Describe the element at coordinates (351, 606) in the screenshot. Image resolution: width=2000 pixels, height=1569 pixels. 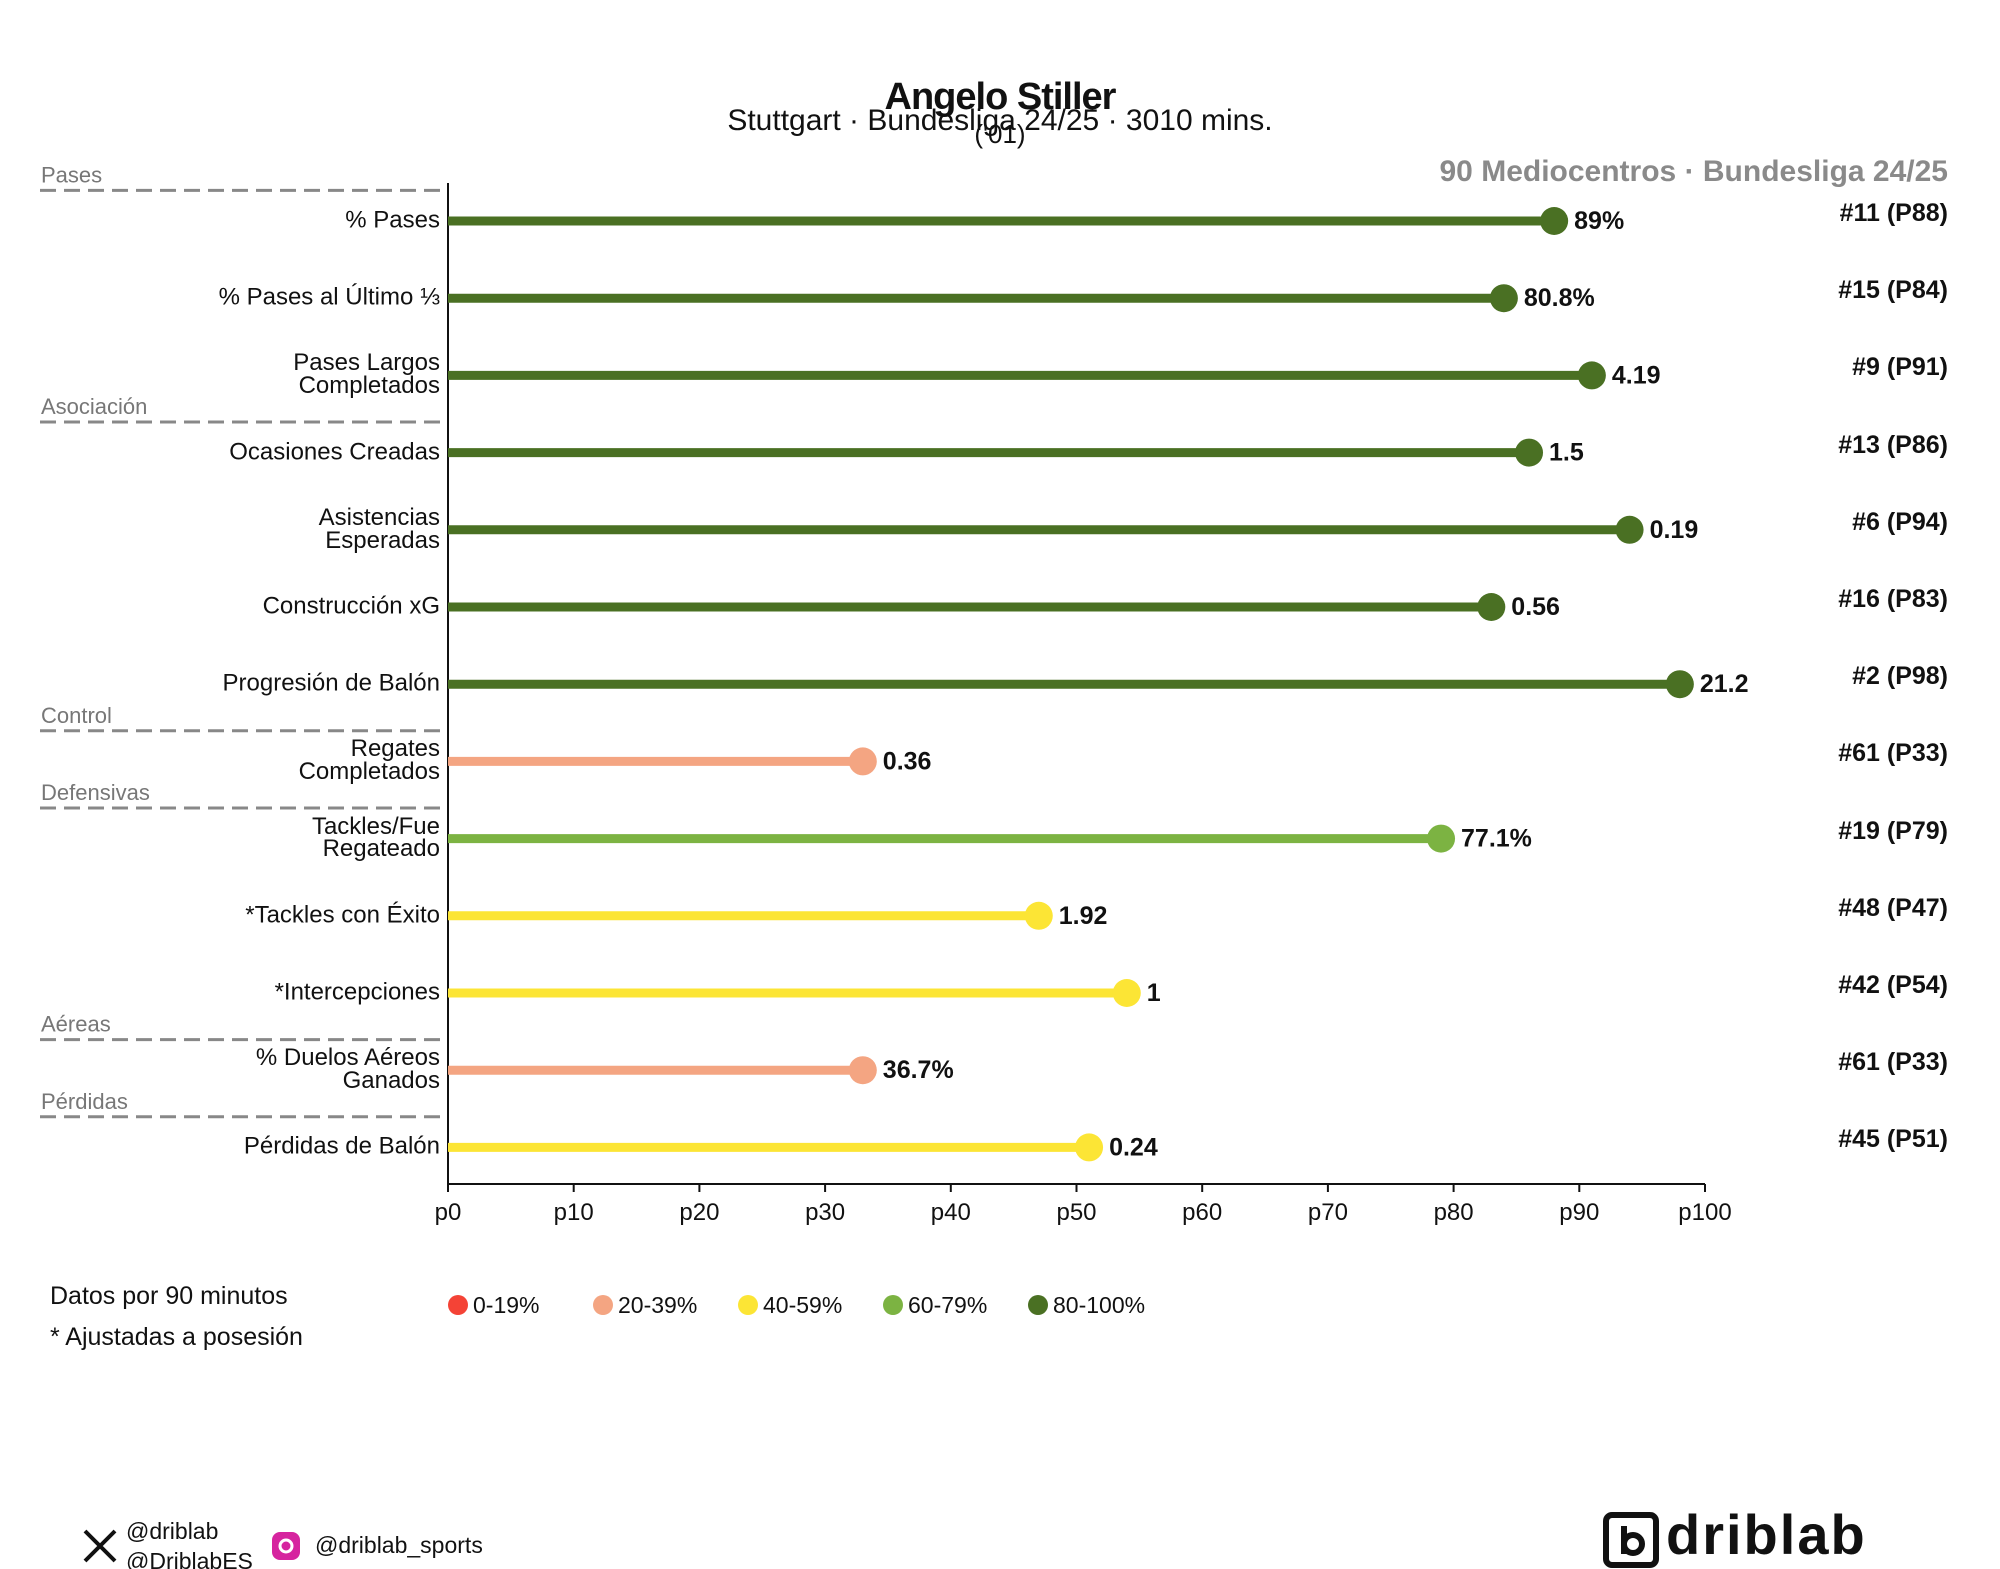
I see `category-label: Construcción xG` at that location.